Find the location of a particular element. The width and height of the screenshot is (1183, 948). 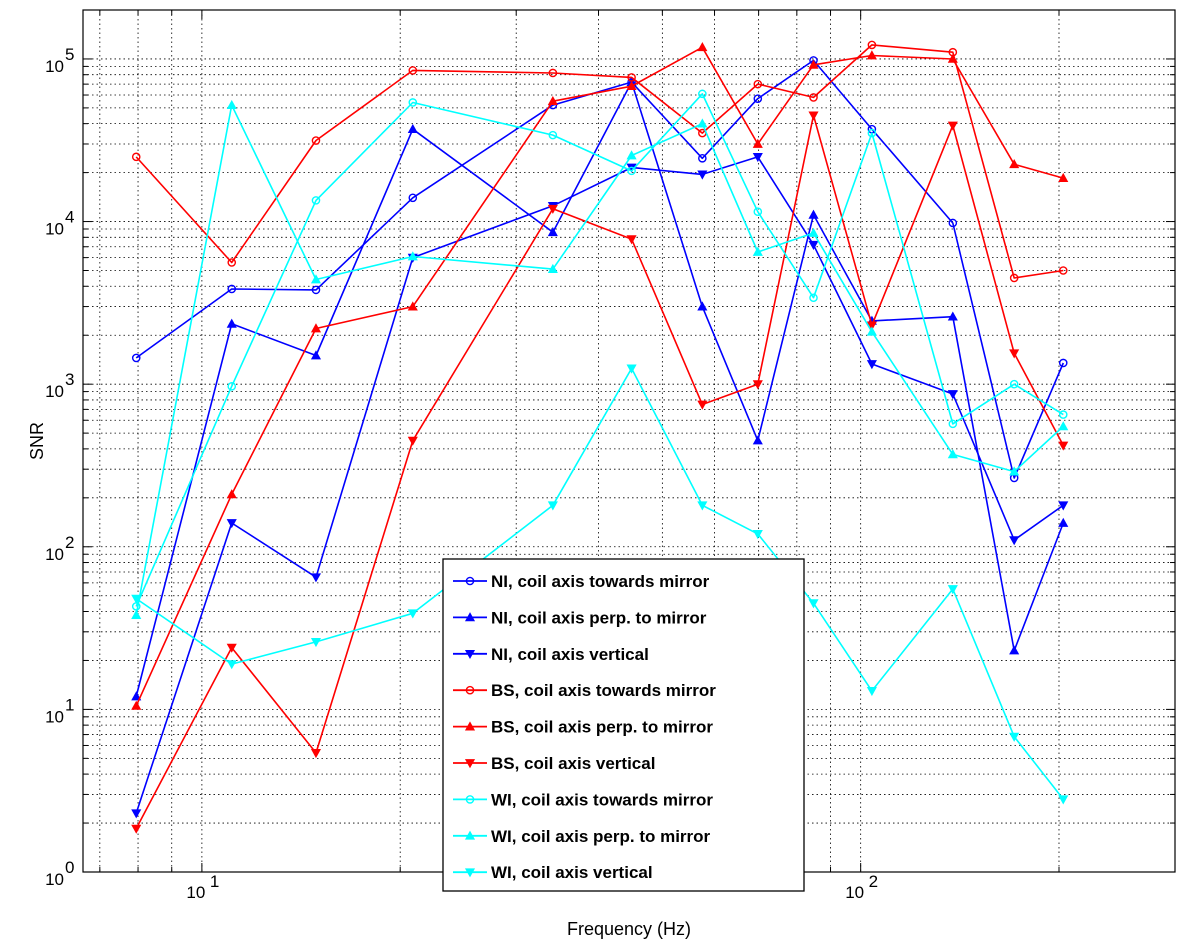

legend-item: WI, coil axis vertical is located at coordinates (553, 872).